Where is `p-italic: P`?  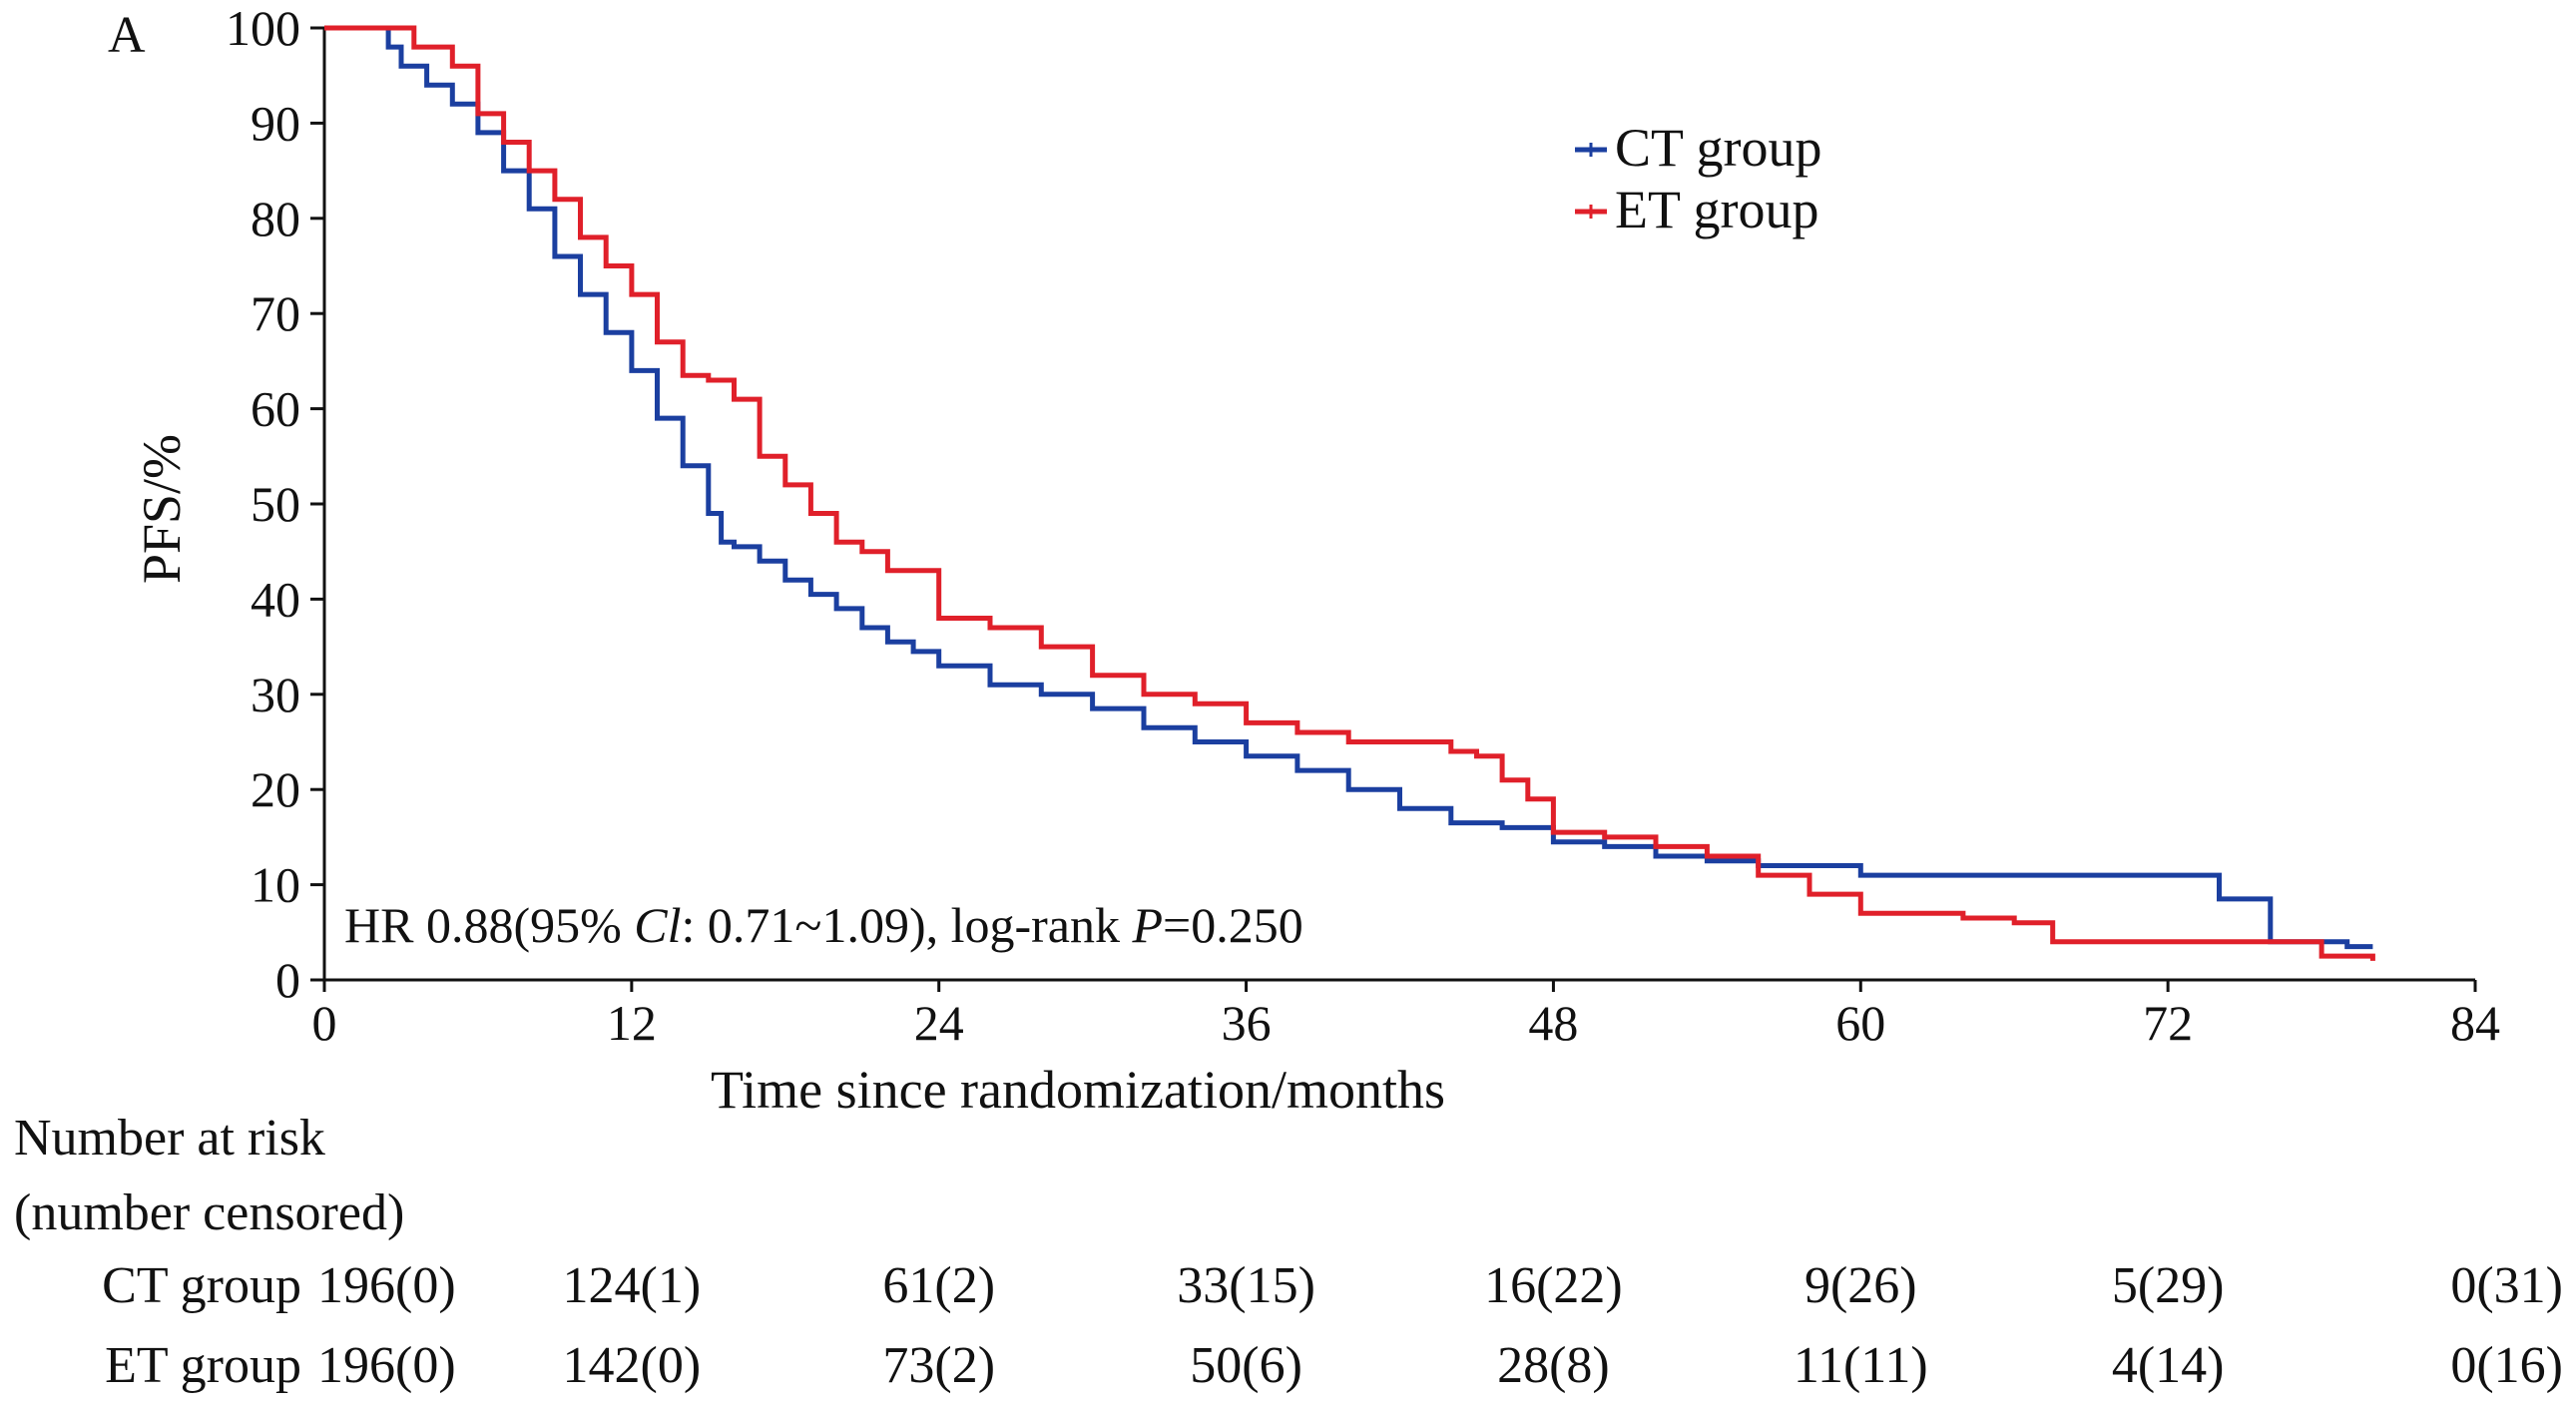 p-italic: P is located at coordinates (1148, 925).